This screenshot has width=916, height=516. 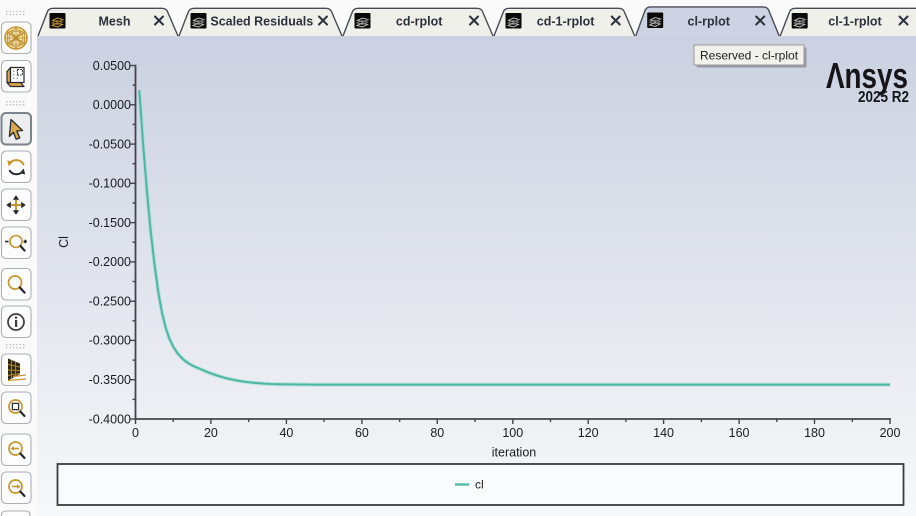 What do you see at coordinates (855, 22) in the screenshot?
I see `svg-text: cl-1-rplot` at bounding box center [855, 22].